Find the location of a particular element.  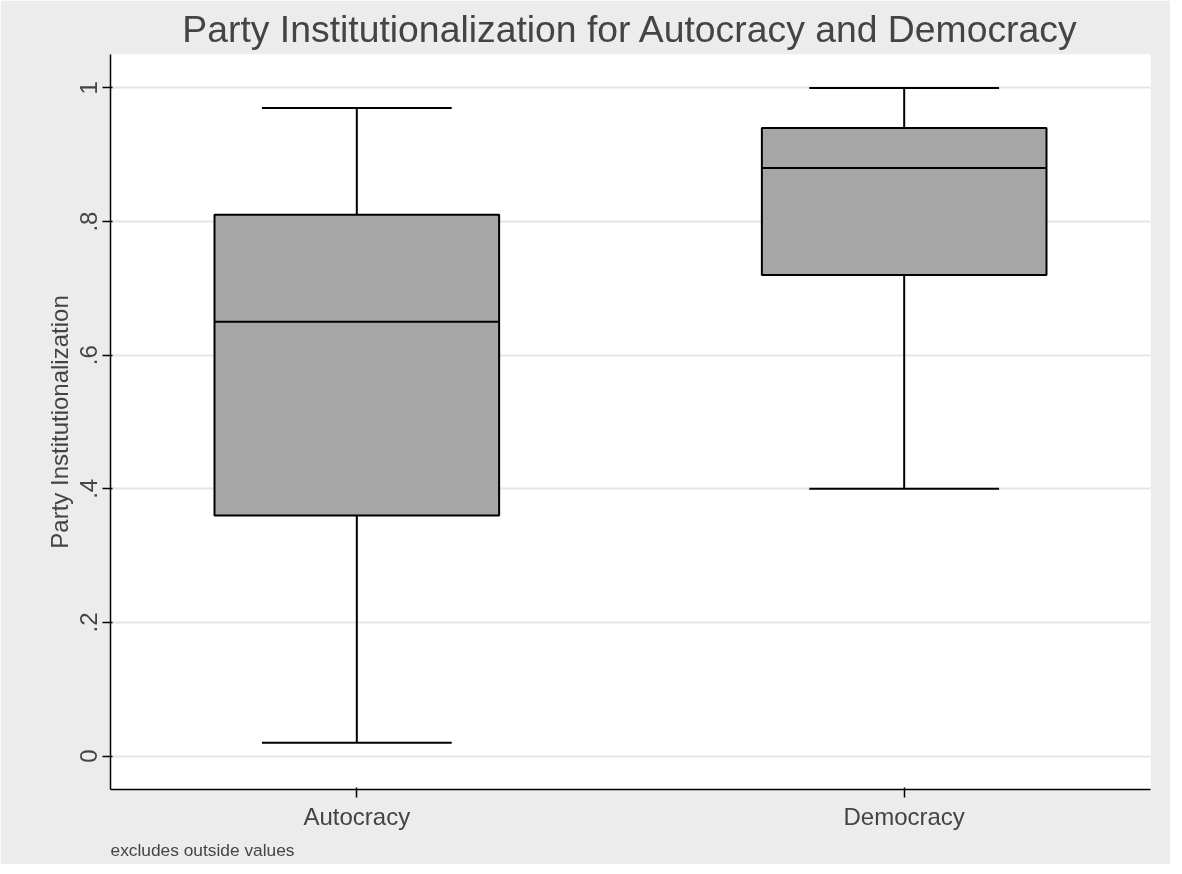

chart-title: Party Institutionalization for Autocracy and Democracy is located at coordinates (629, 28).